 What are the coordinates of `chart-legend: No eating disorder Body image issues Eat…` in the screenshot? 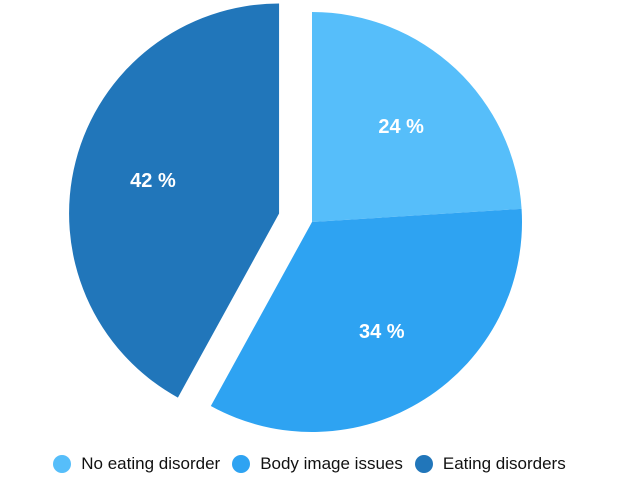 It's located at (309, 464).